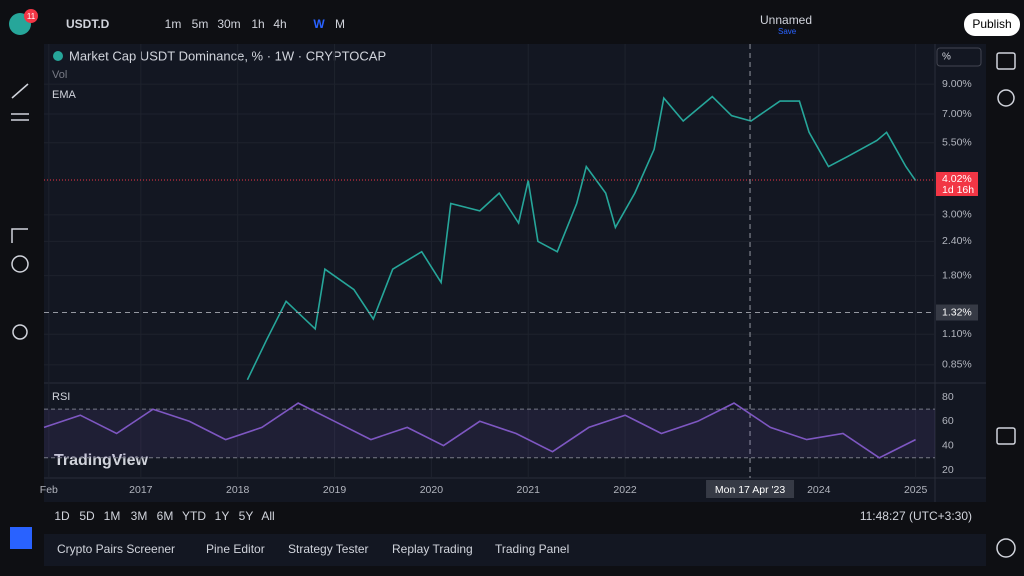 The height and width of the screenshot is (576, 1024). I want to click on range: 1M, so click(112, 516).